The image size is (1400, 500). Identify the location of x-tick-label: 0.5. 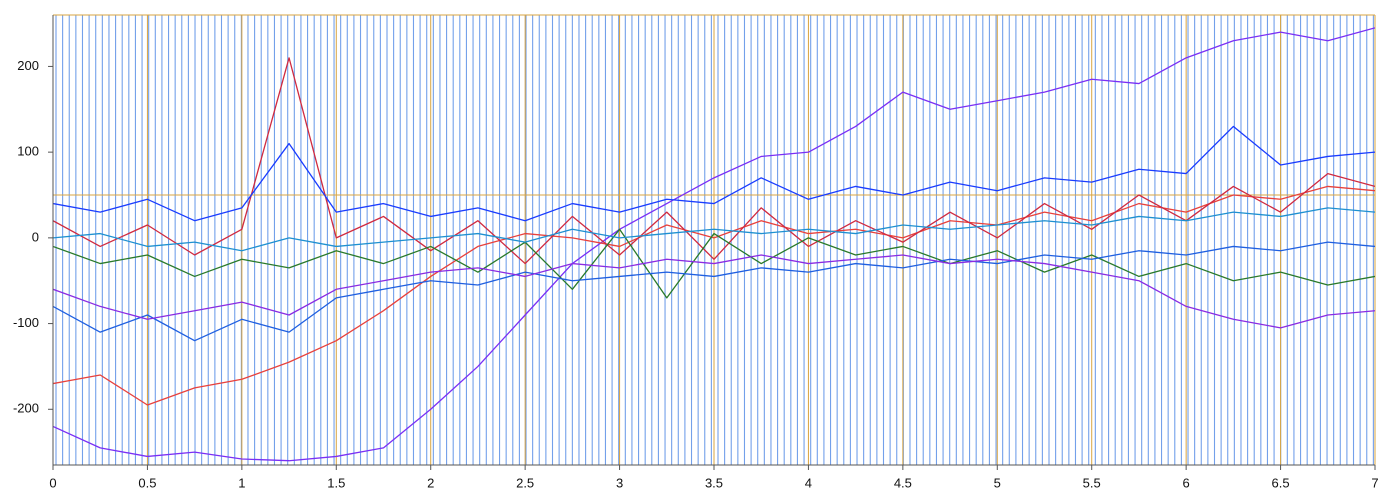
(147, 482).